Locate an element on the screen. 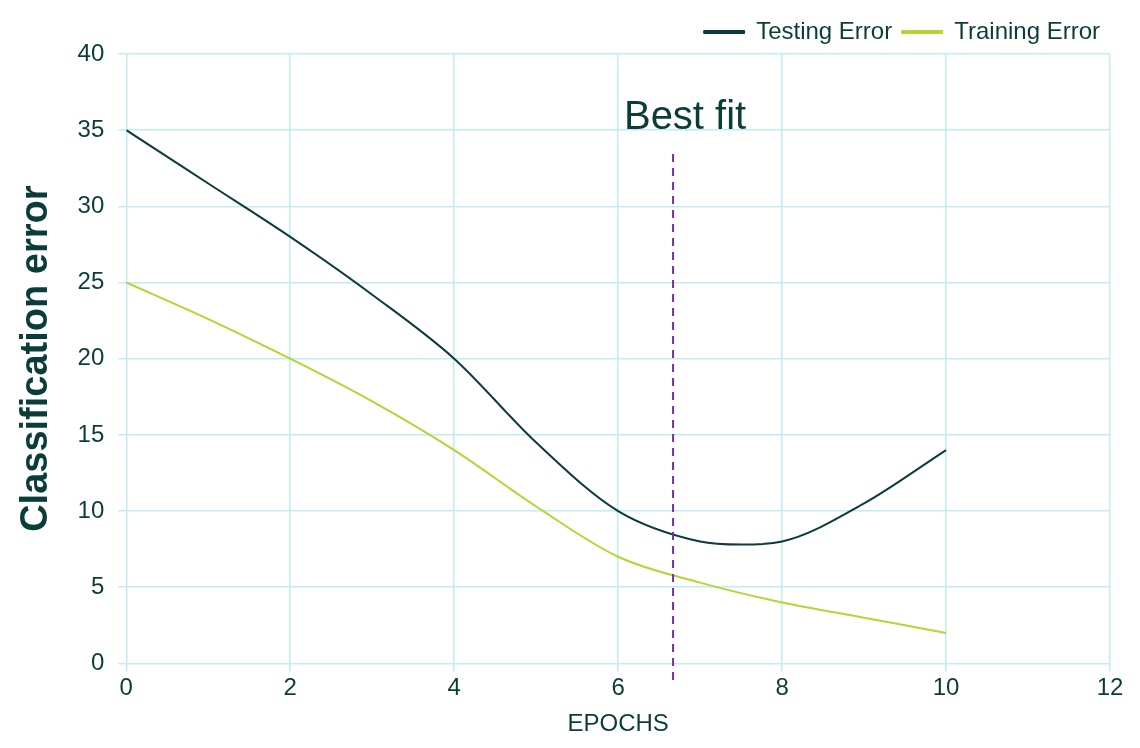 The width and height of the screenshot is (1140, 748). x-tick-label: 10 is located at coordinates (946, 687).